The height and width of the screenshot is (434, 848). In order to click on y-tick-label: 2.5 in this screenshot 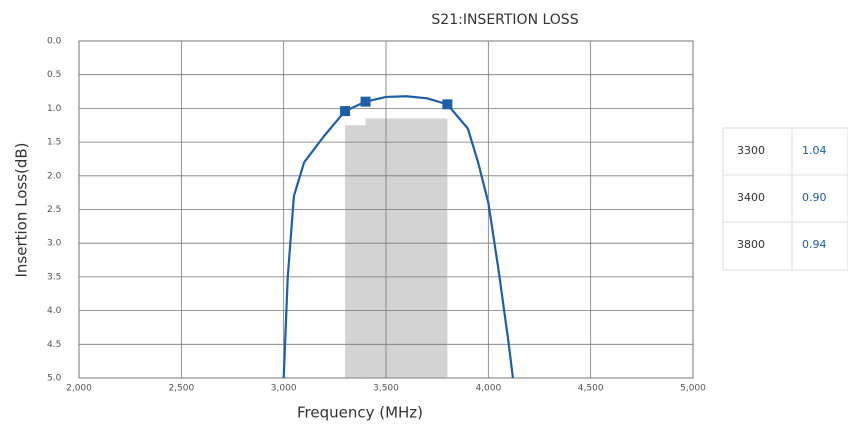, I will do `click(54, 210)`.